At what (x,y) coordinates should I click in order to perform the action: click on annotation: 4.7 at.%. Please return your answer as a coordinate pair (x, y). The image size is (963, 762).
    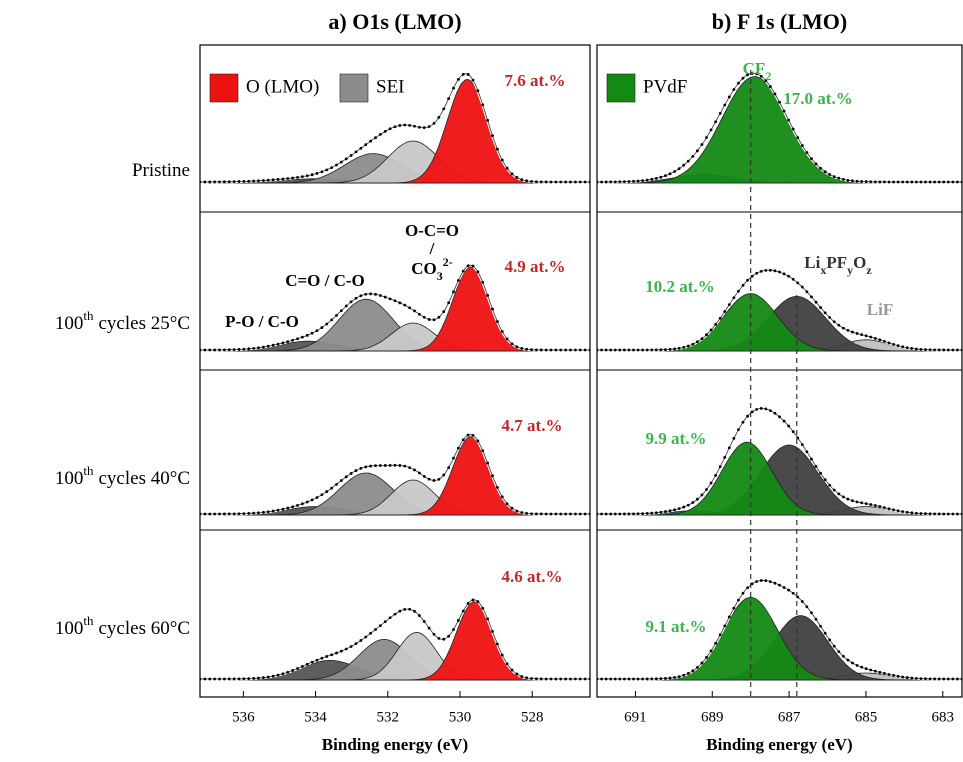
    Looking at the image, I should click on (532, 425).